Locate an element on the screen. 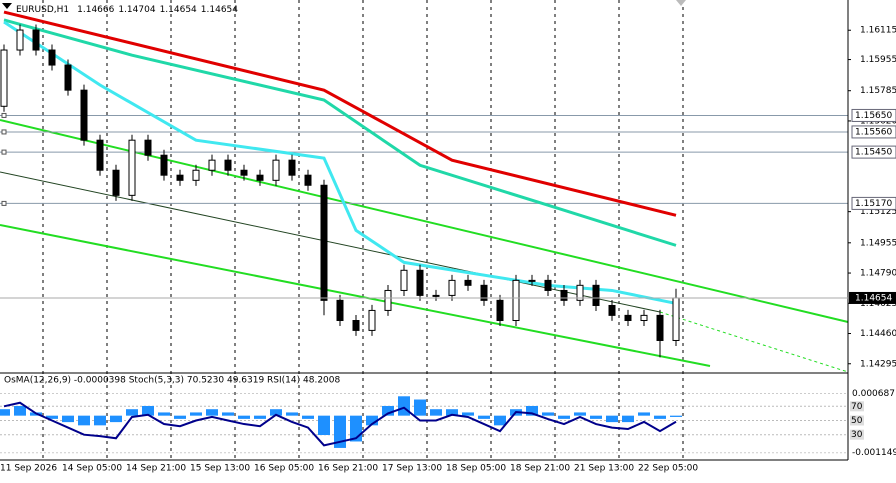 This screenshot has height=483, width=896. x-tick-label: 16 Sep 05:00 is located at coordinates (284, 469).